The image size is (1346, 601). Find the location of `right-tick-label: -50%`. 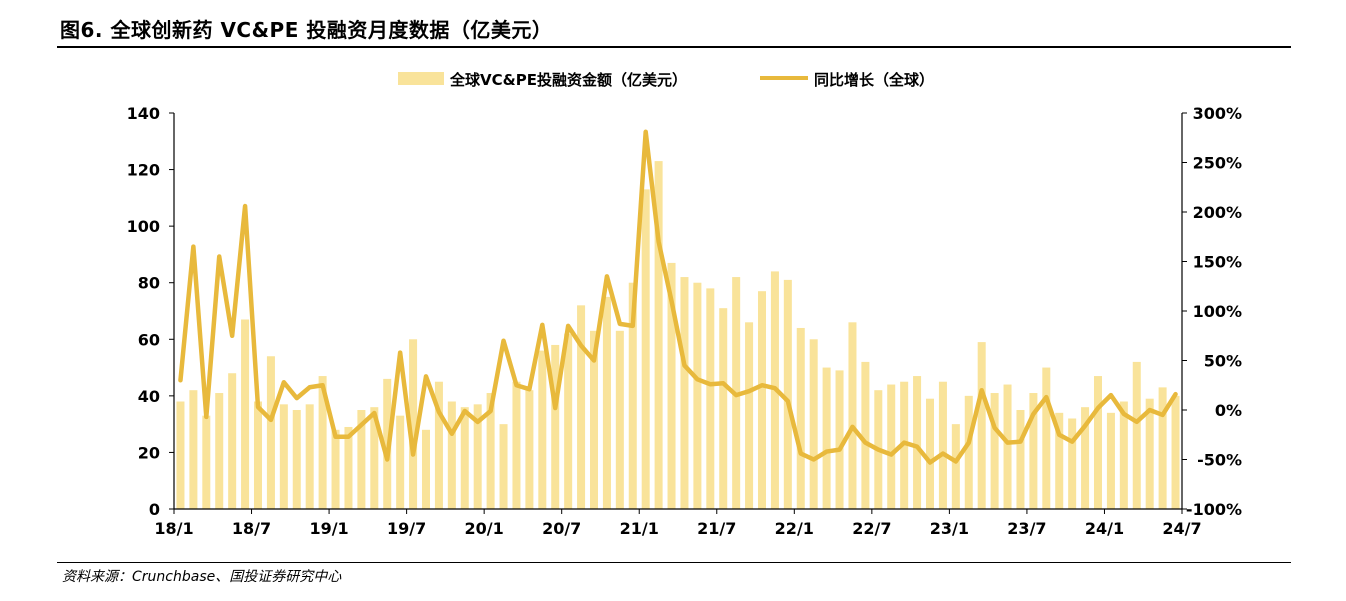

right-tick-label: -50% is located at coordinates (1219, 460).